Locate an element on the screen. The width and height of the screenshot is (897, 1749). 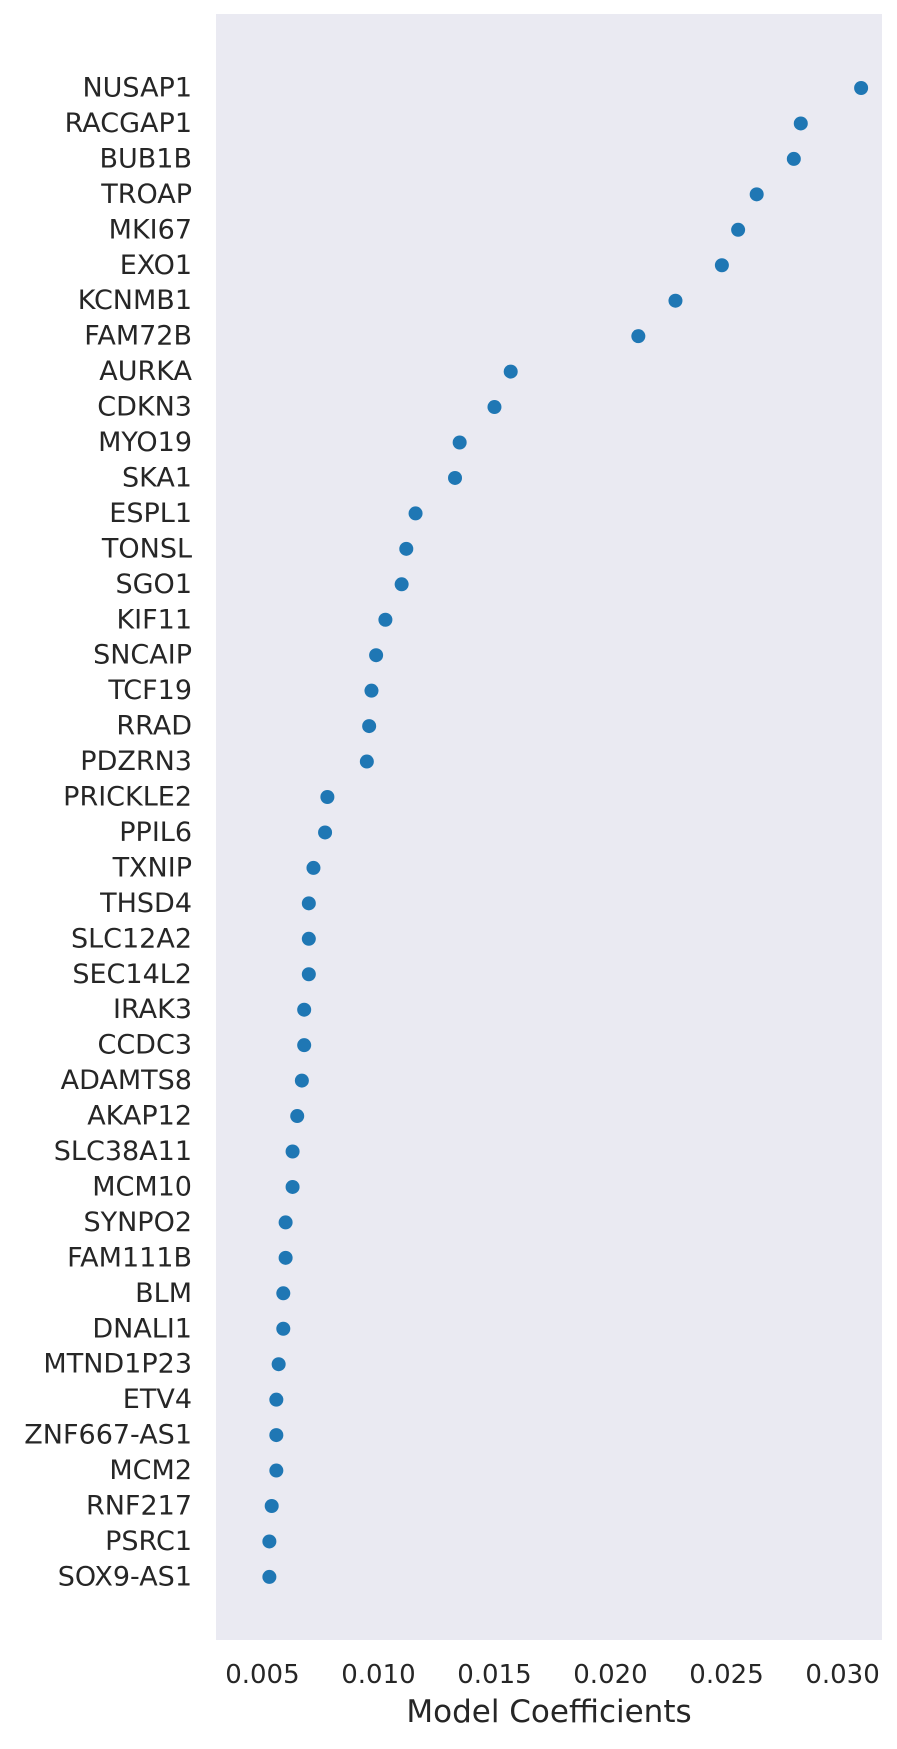
y-tick-label: SLC12A2 is located at coordinates (131, 938).